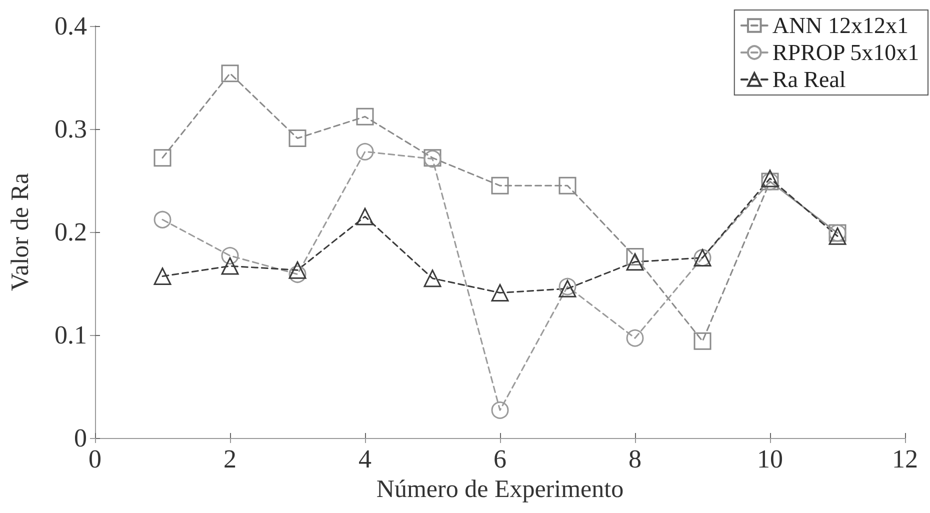 The width and height of the screenshot is (930, 513). What do you see at coordinates (905, 459) in the screenshot?
I see `x-tick-label: 12` at bounding box center [905, 459].